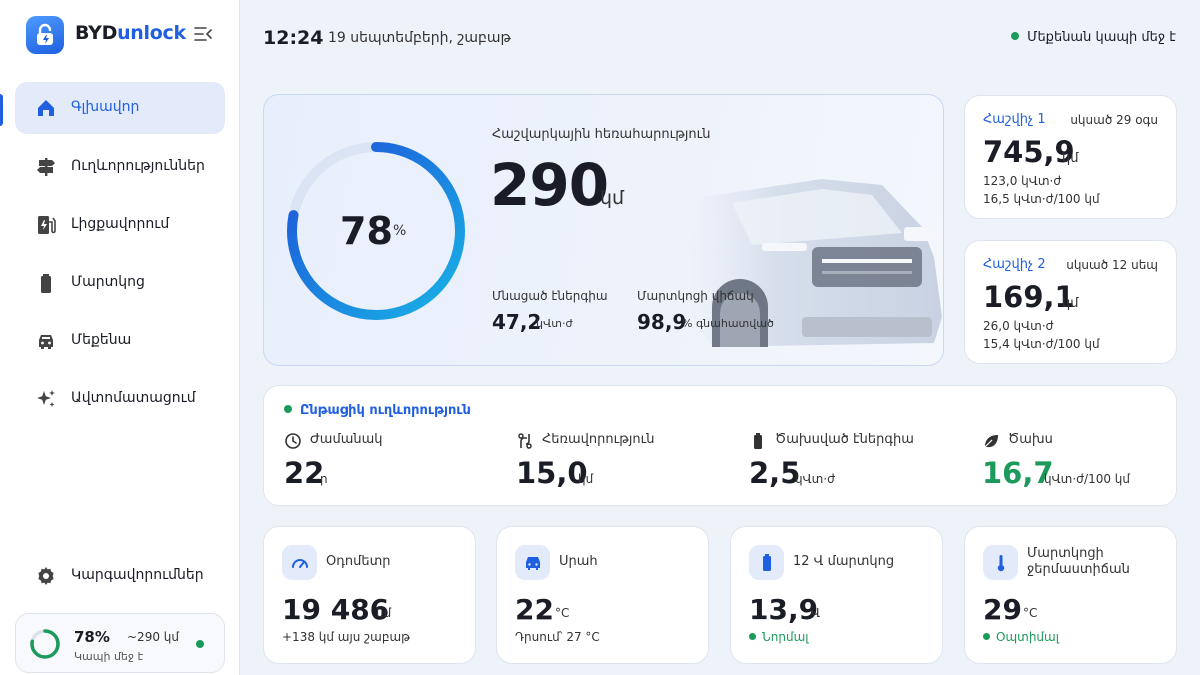 This screenshot has height=675, width=1200. Describe the element at coordinates (376, 231) in the screenshot. I see `battery-gauge` at that location.